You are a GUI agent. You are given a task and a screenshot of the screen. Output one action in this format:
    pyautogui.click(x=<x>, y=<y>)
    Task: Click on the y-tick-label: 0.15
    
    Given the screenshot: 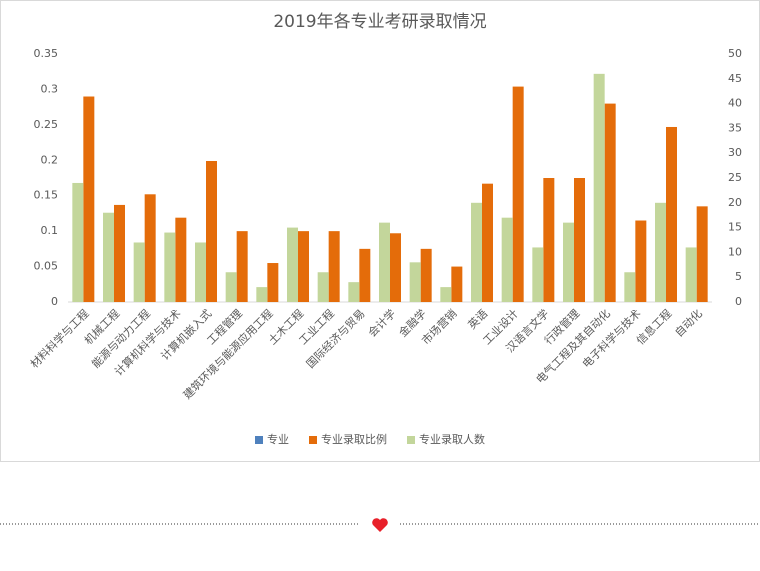 What is the action you would take?
    pyautogui.click(x=46, y=195)
    